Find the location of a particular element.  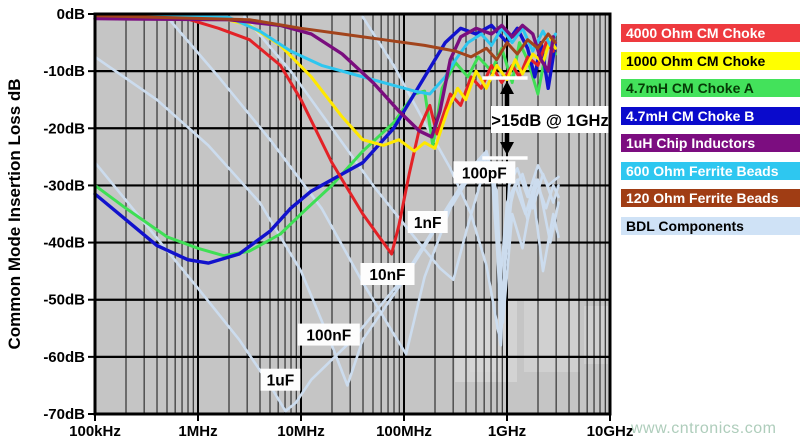

callout-arrow-head-down is located at coordinates (507, 148).